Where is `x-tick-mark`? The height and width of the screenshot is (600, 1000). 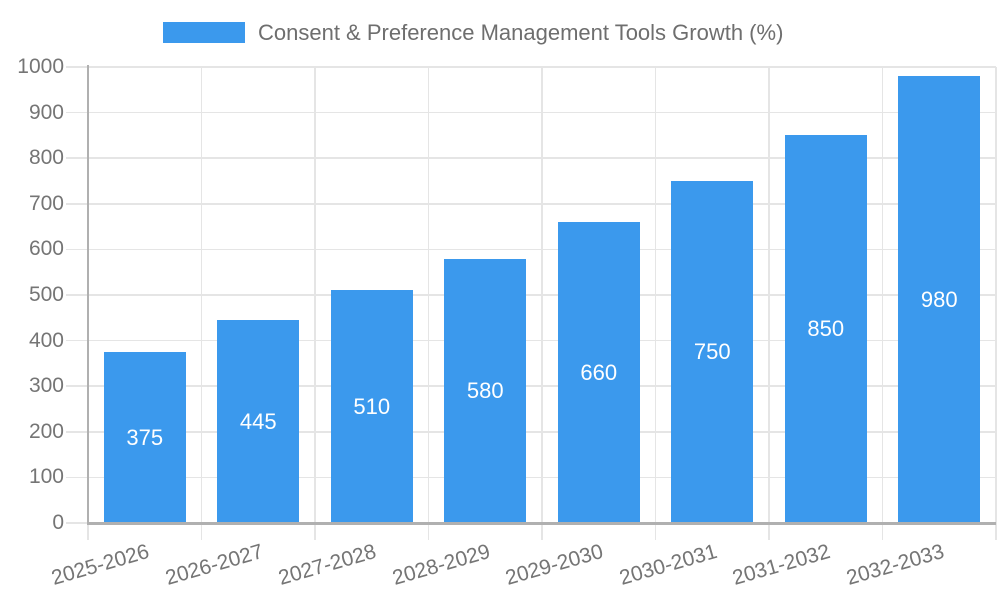
x-tick-mark is located at coordinates (88, 531).